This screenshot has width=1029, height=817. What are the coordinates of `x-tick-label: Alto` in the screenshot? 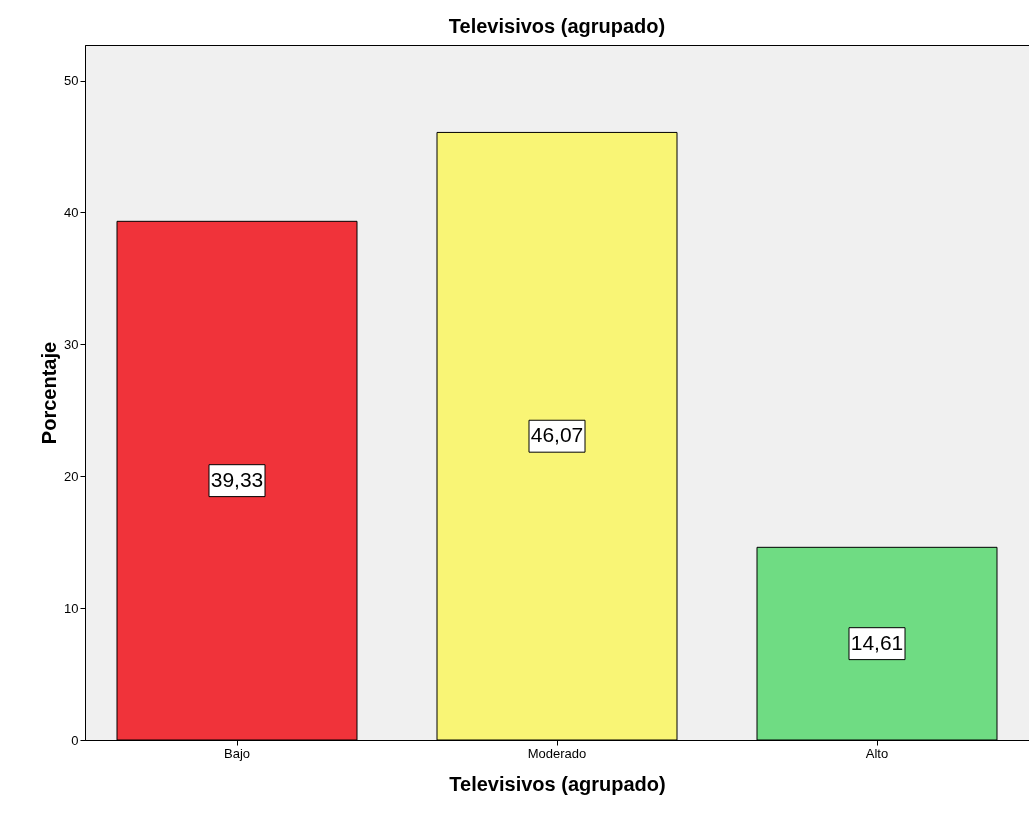 It's located at (877, 753).